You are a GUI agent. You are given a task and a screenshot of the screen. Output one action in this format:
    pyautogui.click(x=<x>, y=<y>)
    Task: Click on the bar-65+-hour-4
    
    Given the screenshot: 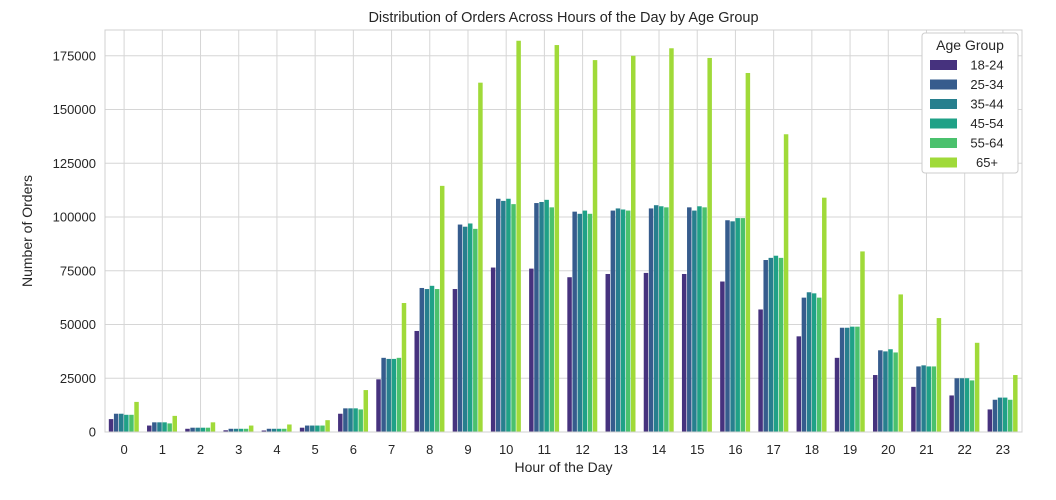 What is the action you would take?
    pyautogui.click(x=289, y=428)
    